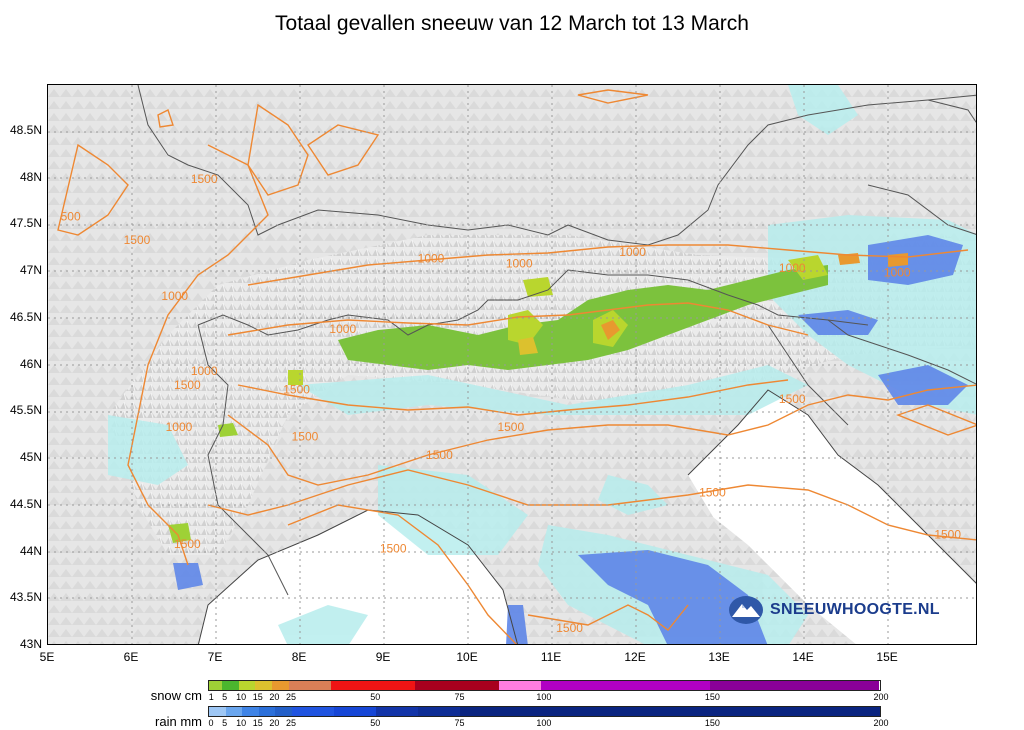 This screenshot has height=730, width=1024. Describe the element at coordinates (178, 721) in the screenshot. I see `rain-legend-label: rain mm` at that location.